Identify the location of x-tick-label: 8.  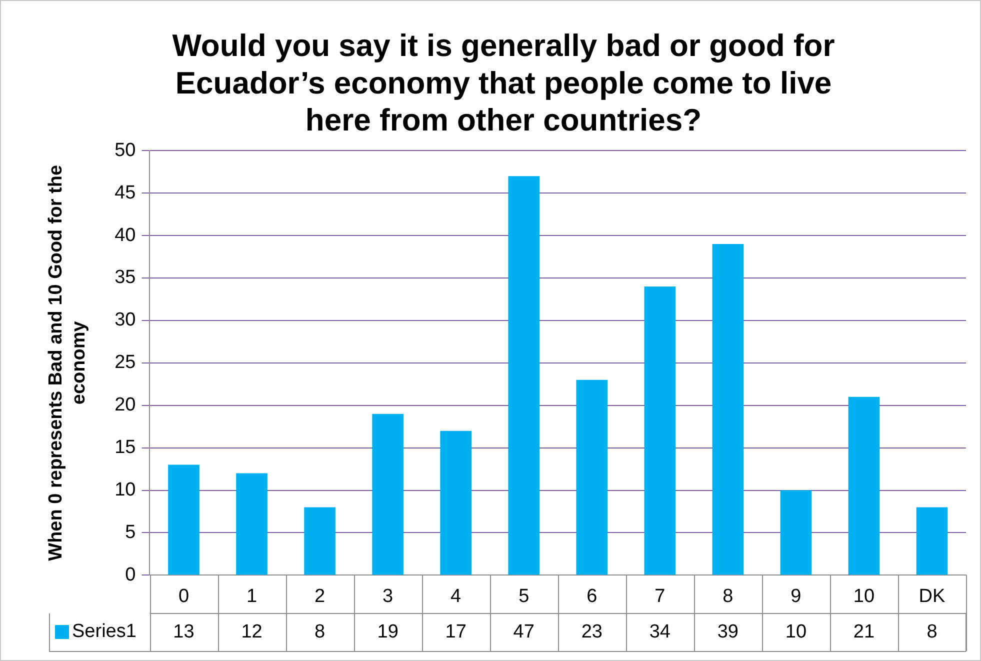
(728, 596).